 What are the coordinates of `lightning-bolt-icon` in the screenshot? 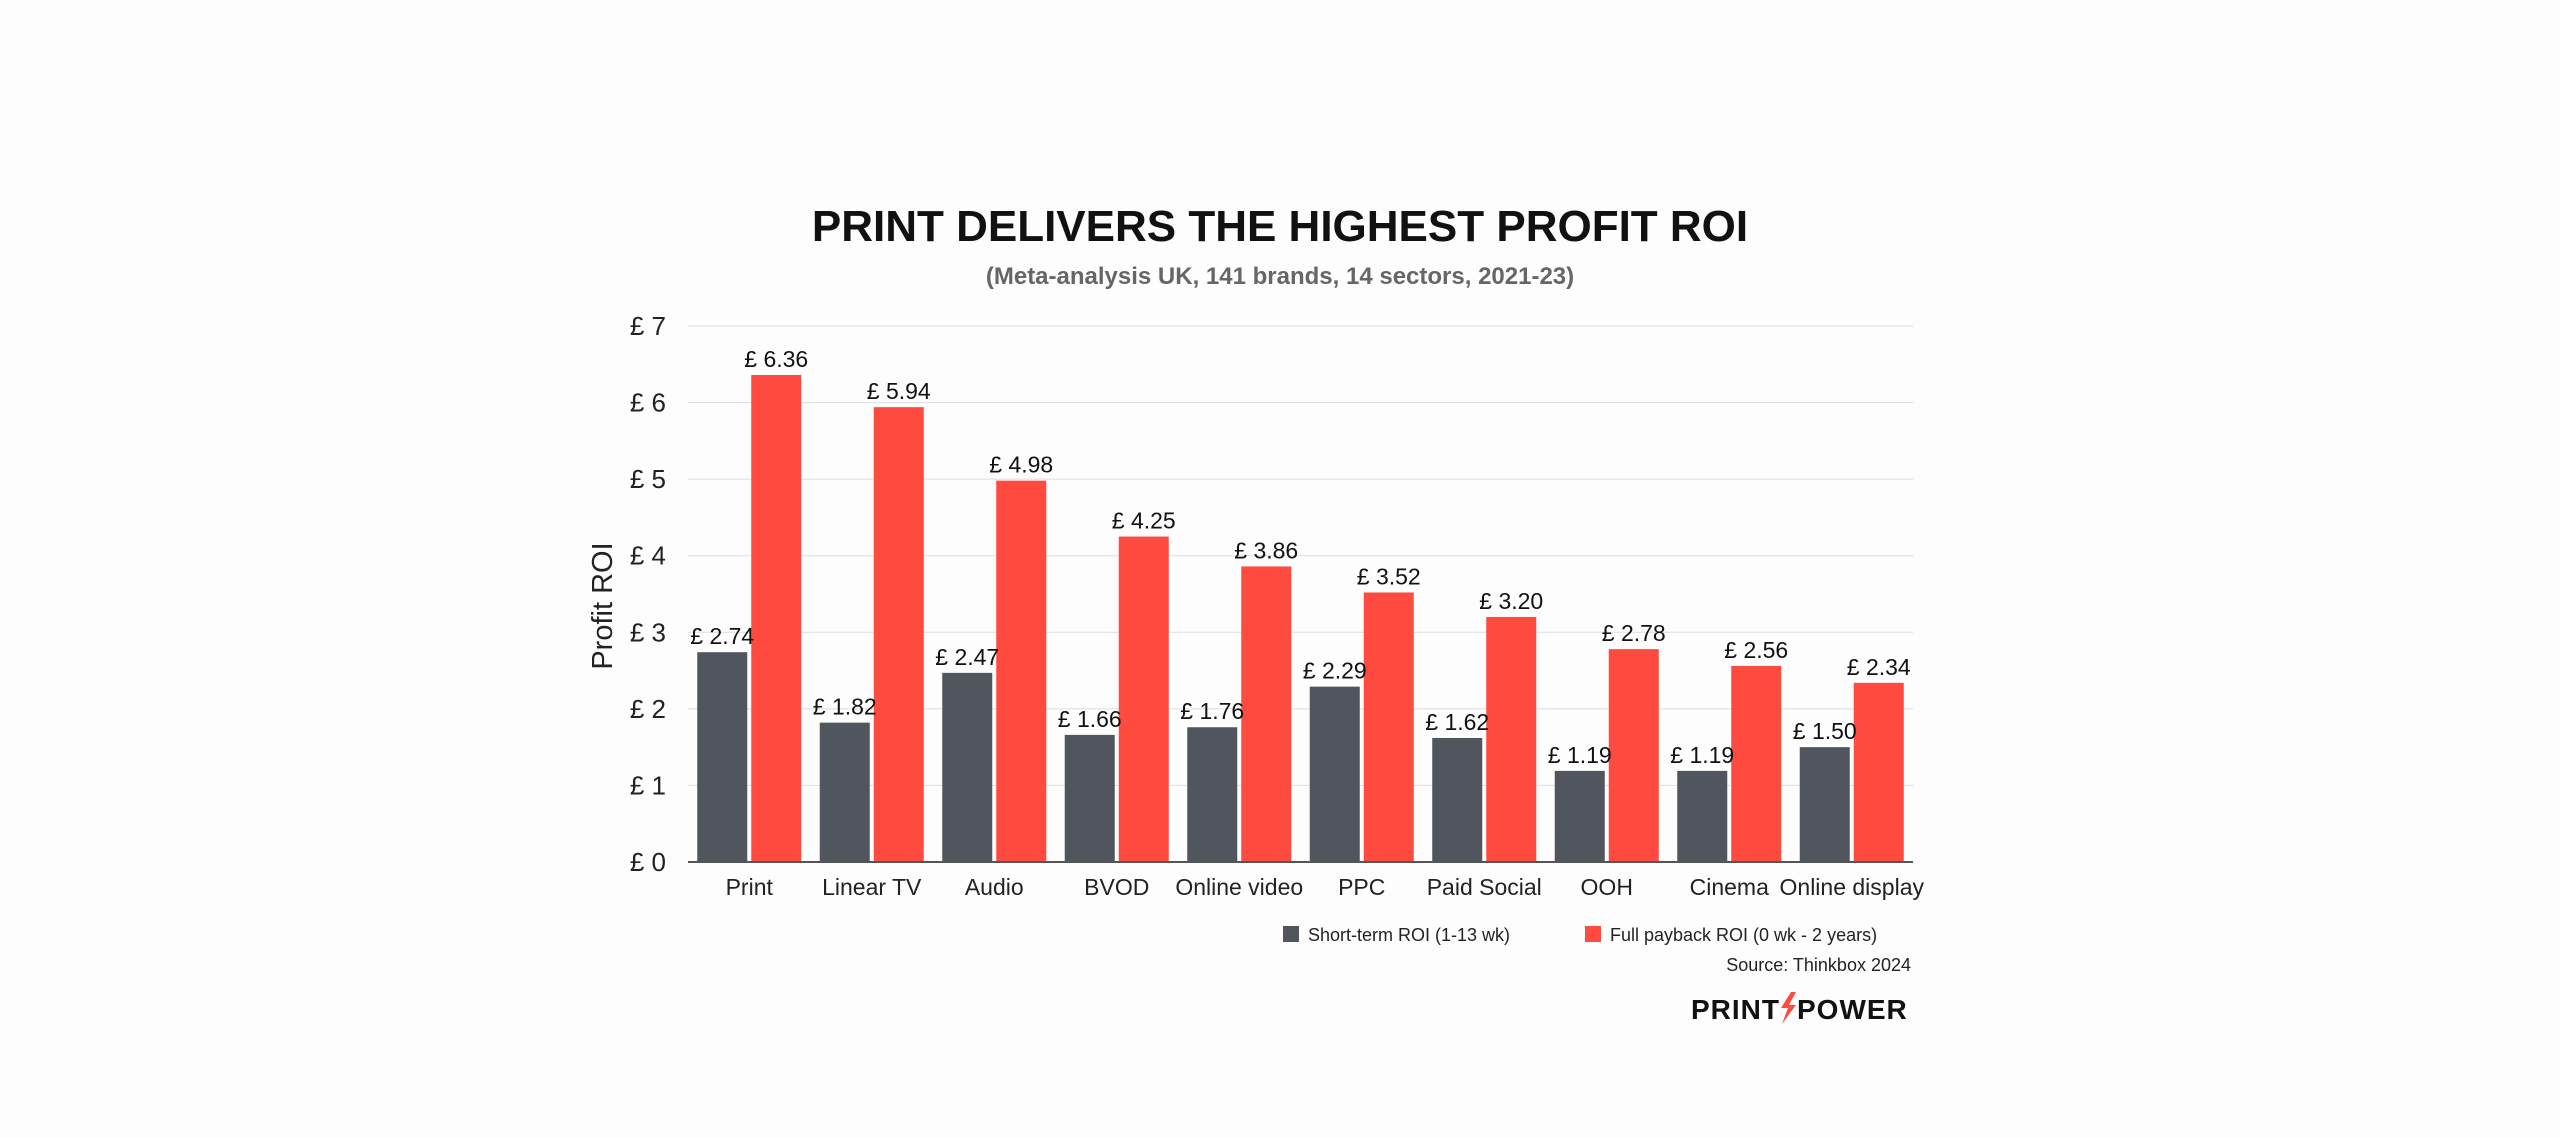 It's located at (1788, 1008).